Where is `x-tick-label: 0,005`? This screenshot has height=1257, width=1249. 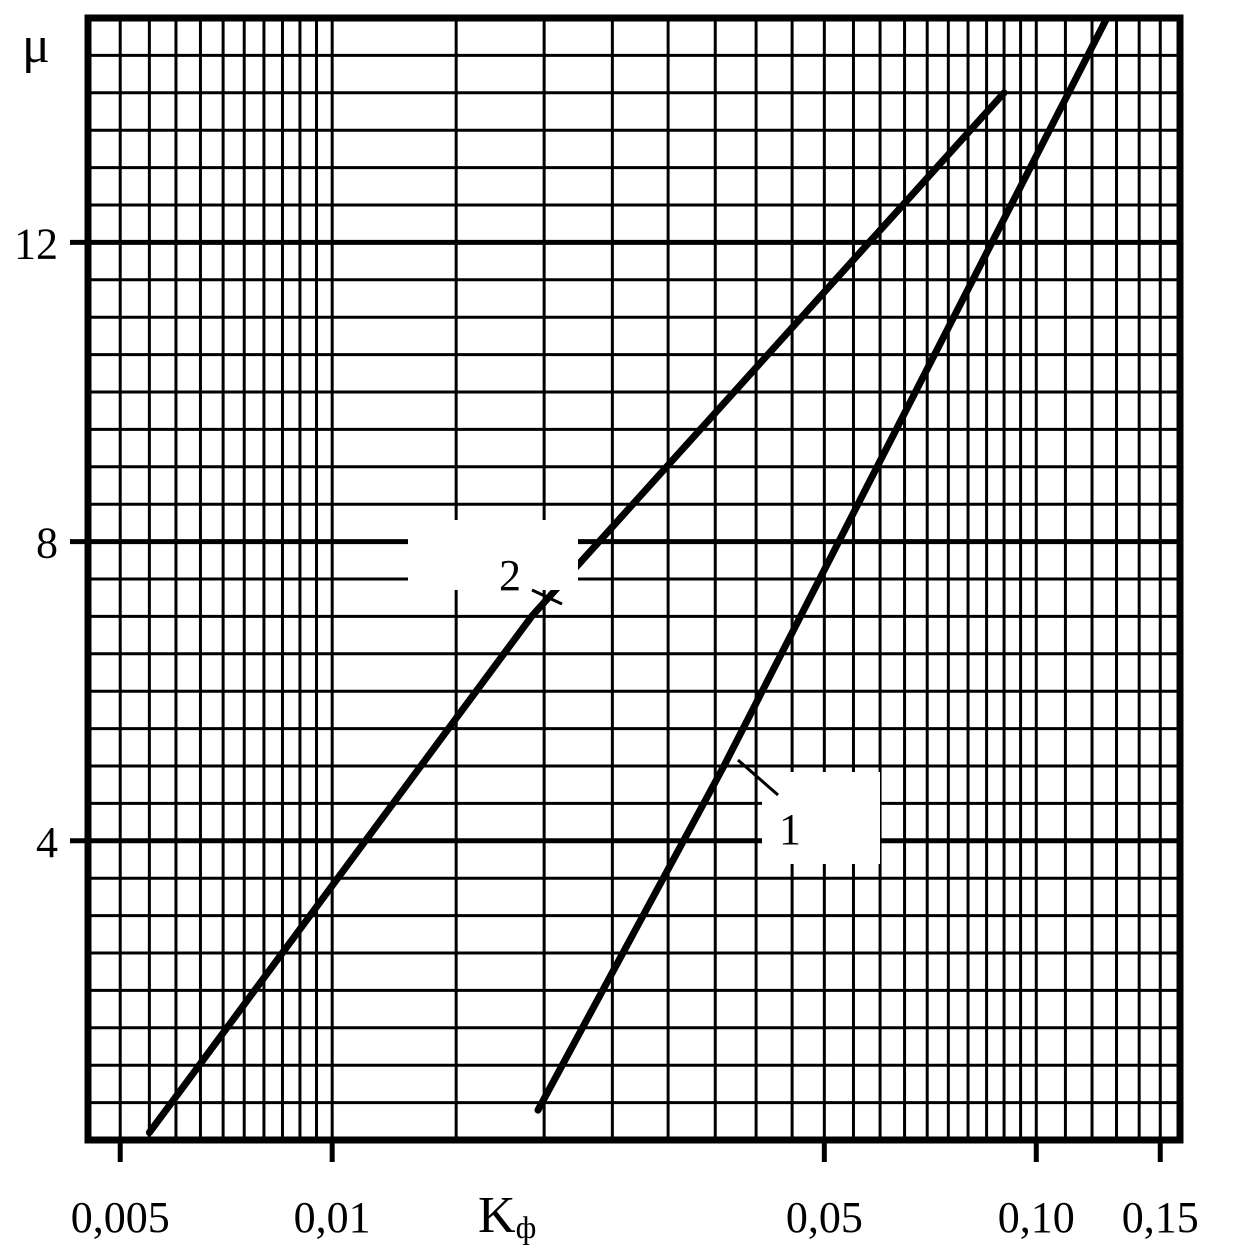
x-tick-label: 0,005 is located at coordinates (120, 1217).